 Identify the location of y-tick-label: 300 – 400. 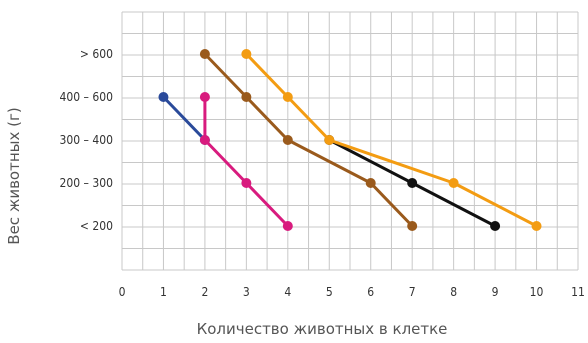
(87, 140).